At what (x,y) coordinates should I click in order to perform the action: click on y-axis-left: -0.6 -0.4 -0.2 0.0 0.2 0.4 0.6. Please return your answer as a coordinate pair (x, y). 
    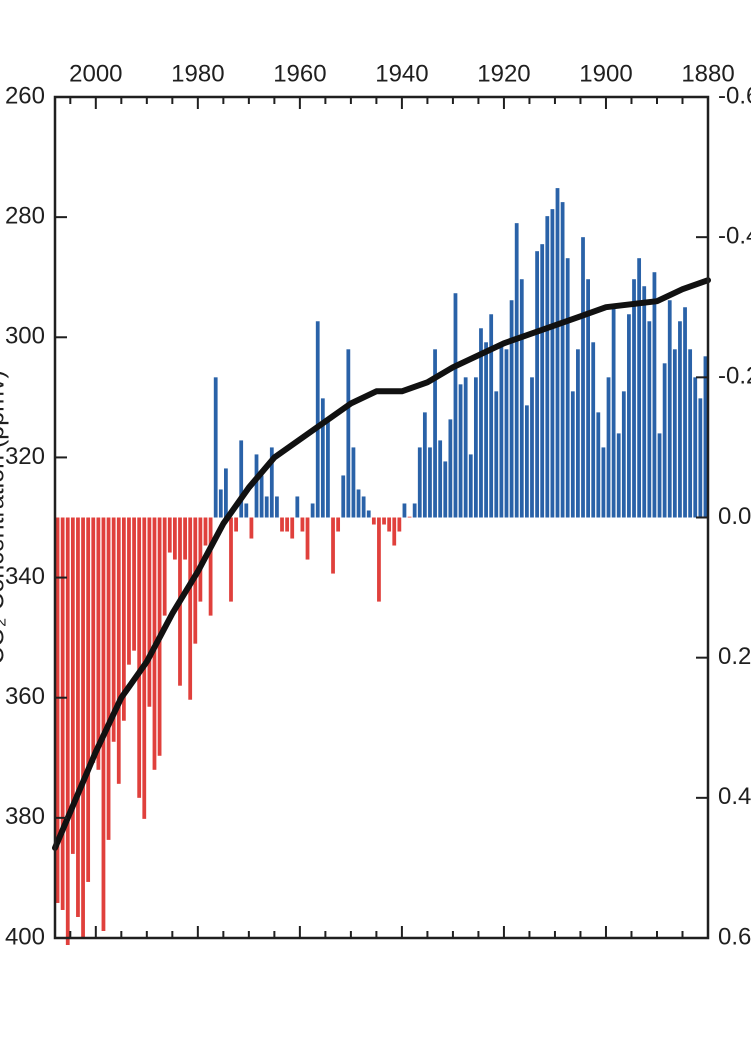
    Looking at the image, I should click on (723, 516).